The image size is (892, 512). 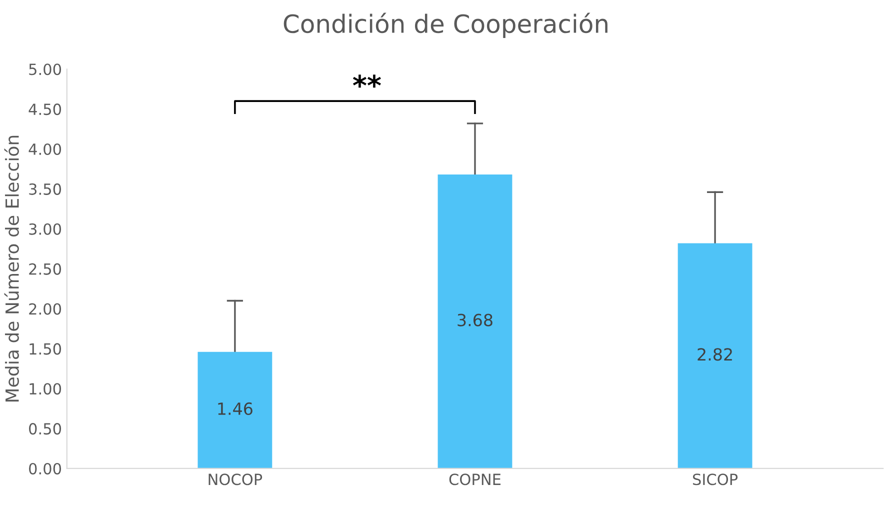 What do you see at coordinates (45, 309) in the screenshot?
I see `y-tick-label: 2.00` at bounding box center [45, 309].